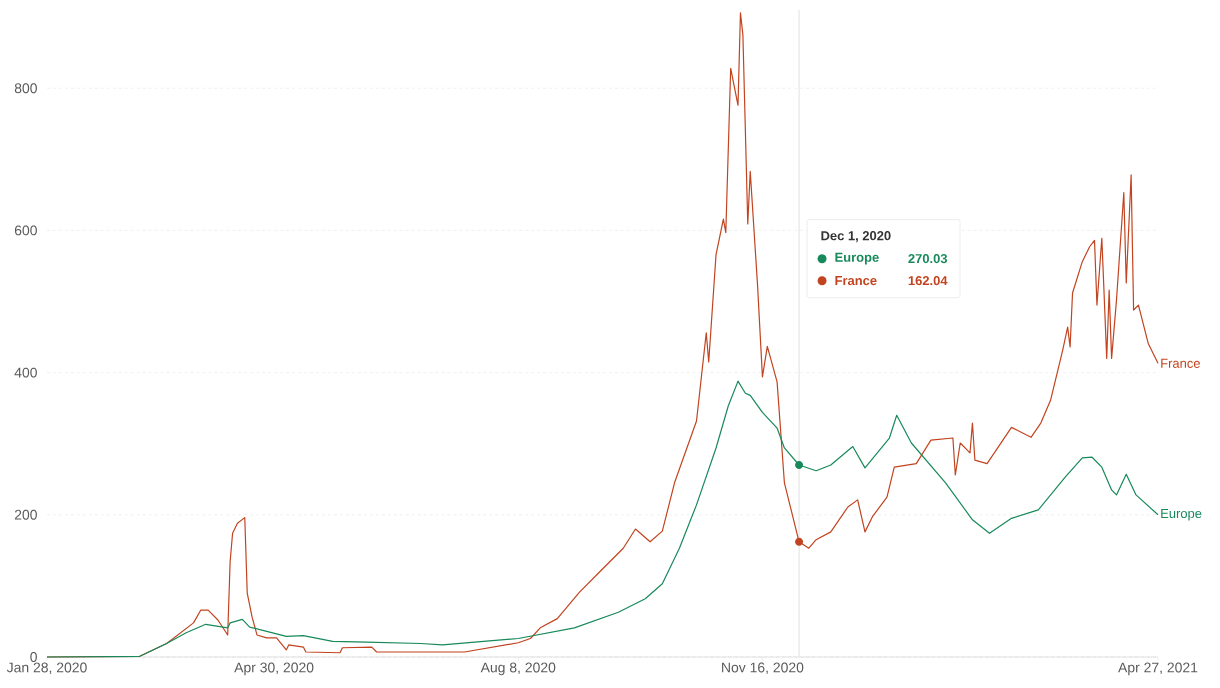 The height and width of the screenshot is (688, 1220). I want to click on y-tick-label: 200, so click(25, 514).